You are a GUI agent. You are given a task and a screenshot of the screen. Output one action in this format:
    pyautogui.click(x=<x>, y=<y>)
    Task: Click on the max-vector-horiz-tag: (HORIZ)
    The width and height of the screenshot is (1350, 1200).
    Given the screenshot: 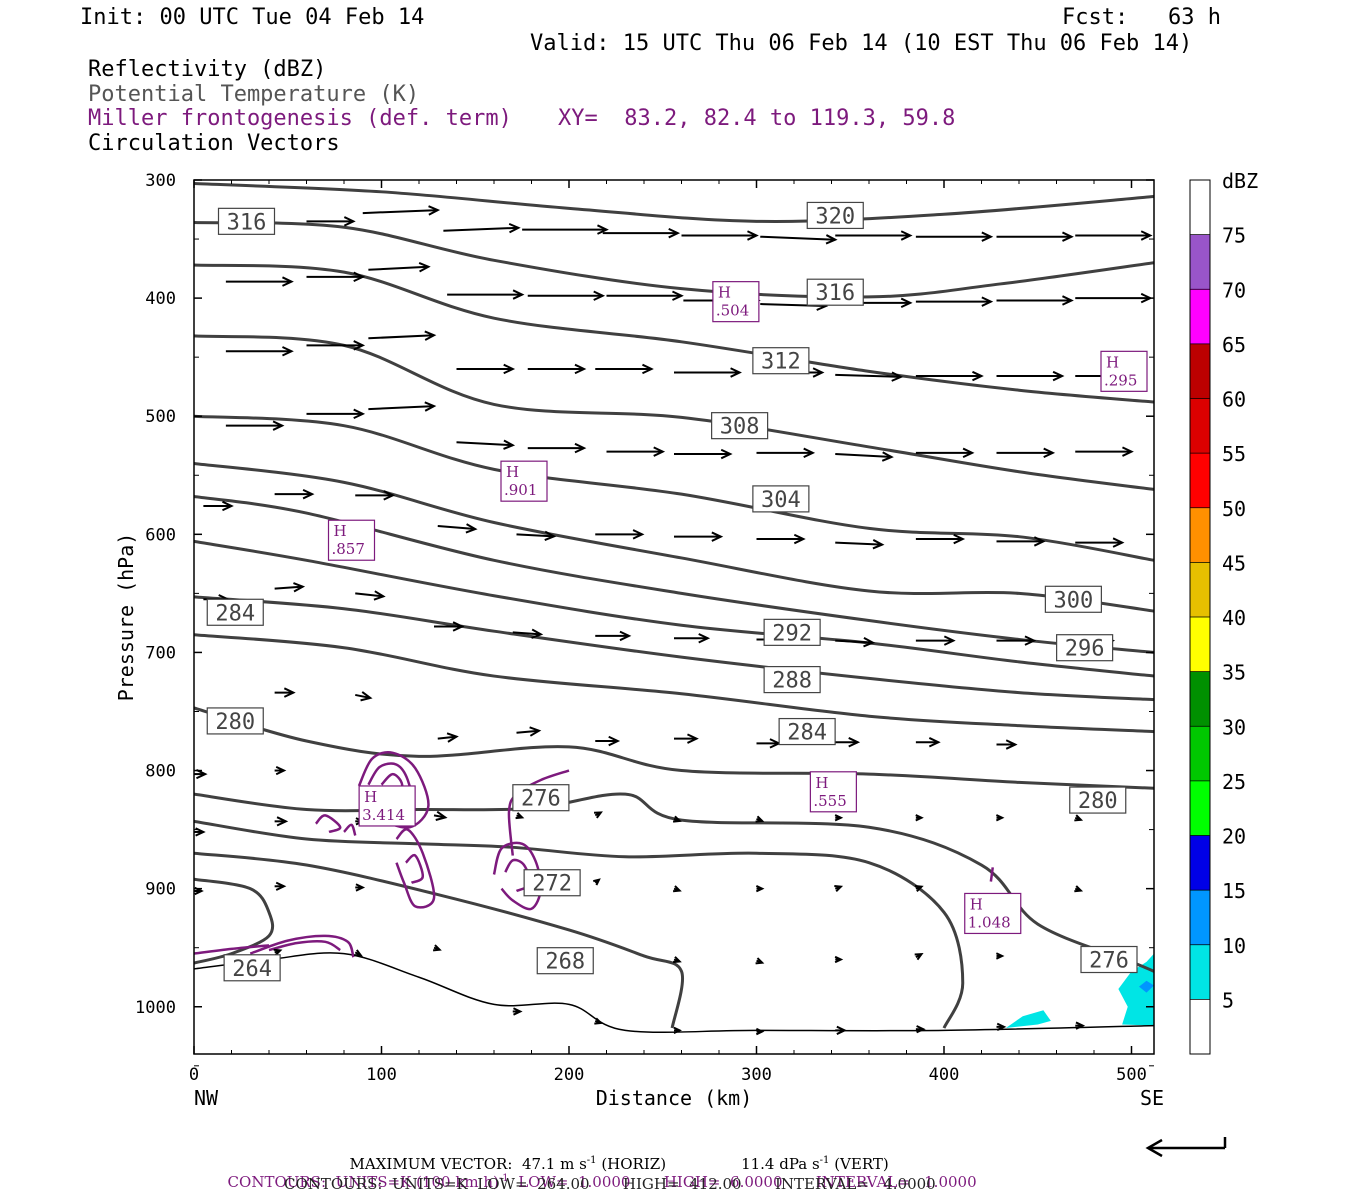 What is the action you would take?
    pyautogui.click(x=634, y=1164)
    